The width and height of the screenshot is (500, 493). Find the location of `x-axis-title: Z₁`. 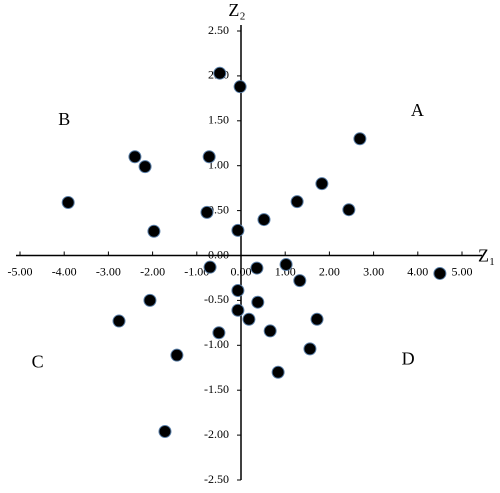

x-axis-title: Z₁ is located at coordinates (486, 256).